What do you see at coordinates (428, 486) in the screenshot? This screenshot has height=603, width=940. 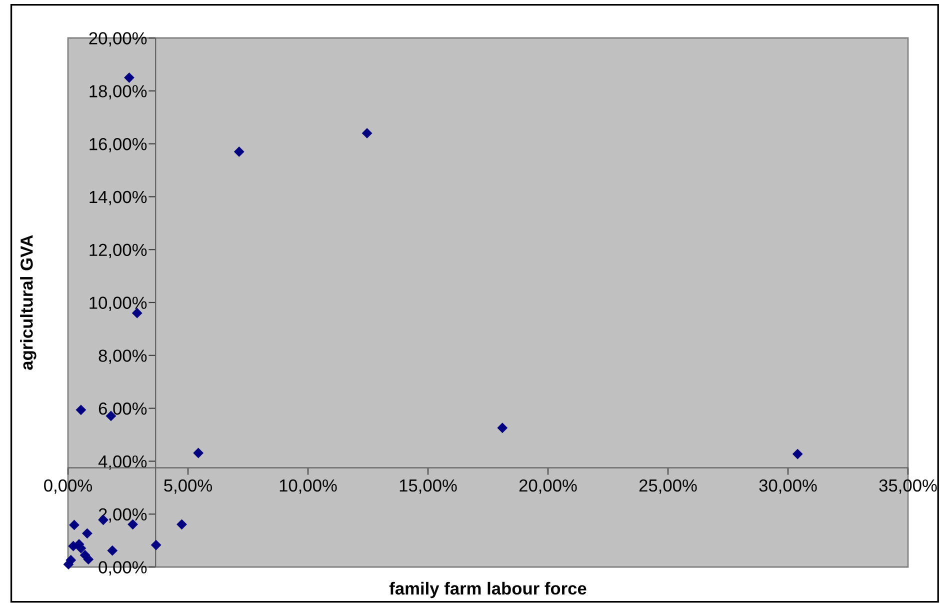 I see `x-tick-label: 15,00%` at bounding box center [428, 486].